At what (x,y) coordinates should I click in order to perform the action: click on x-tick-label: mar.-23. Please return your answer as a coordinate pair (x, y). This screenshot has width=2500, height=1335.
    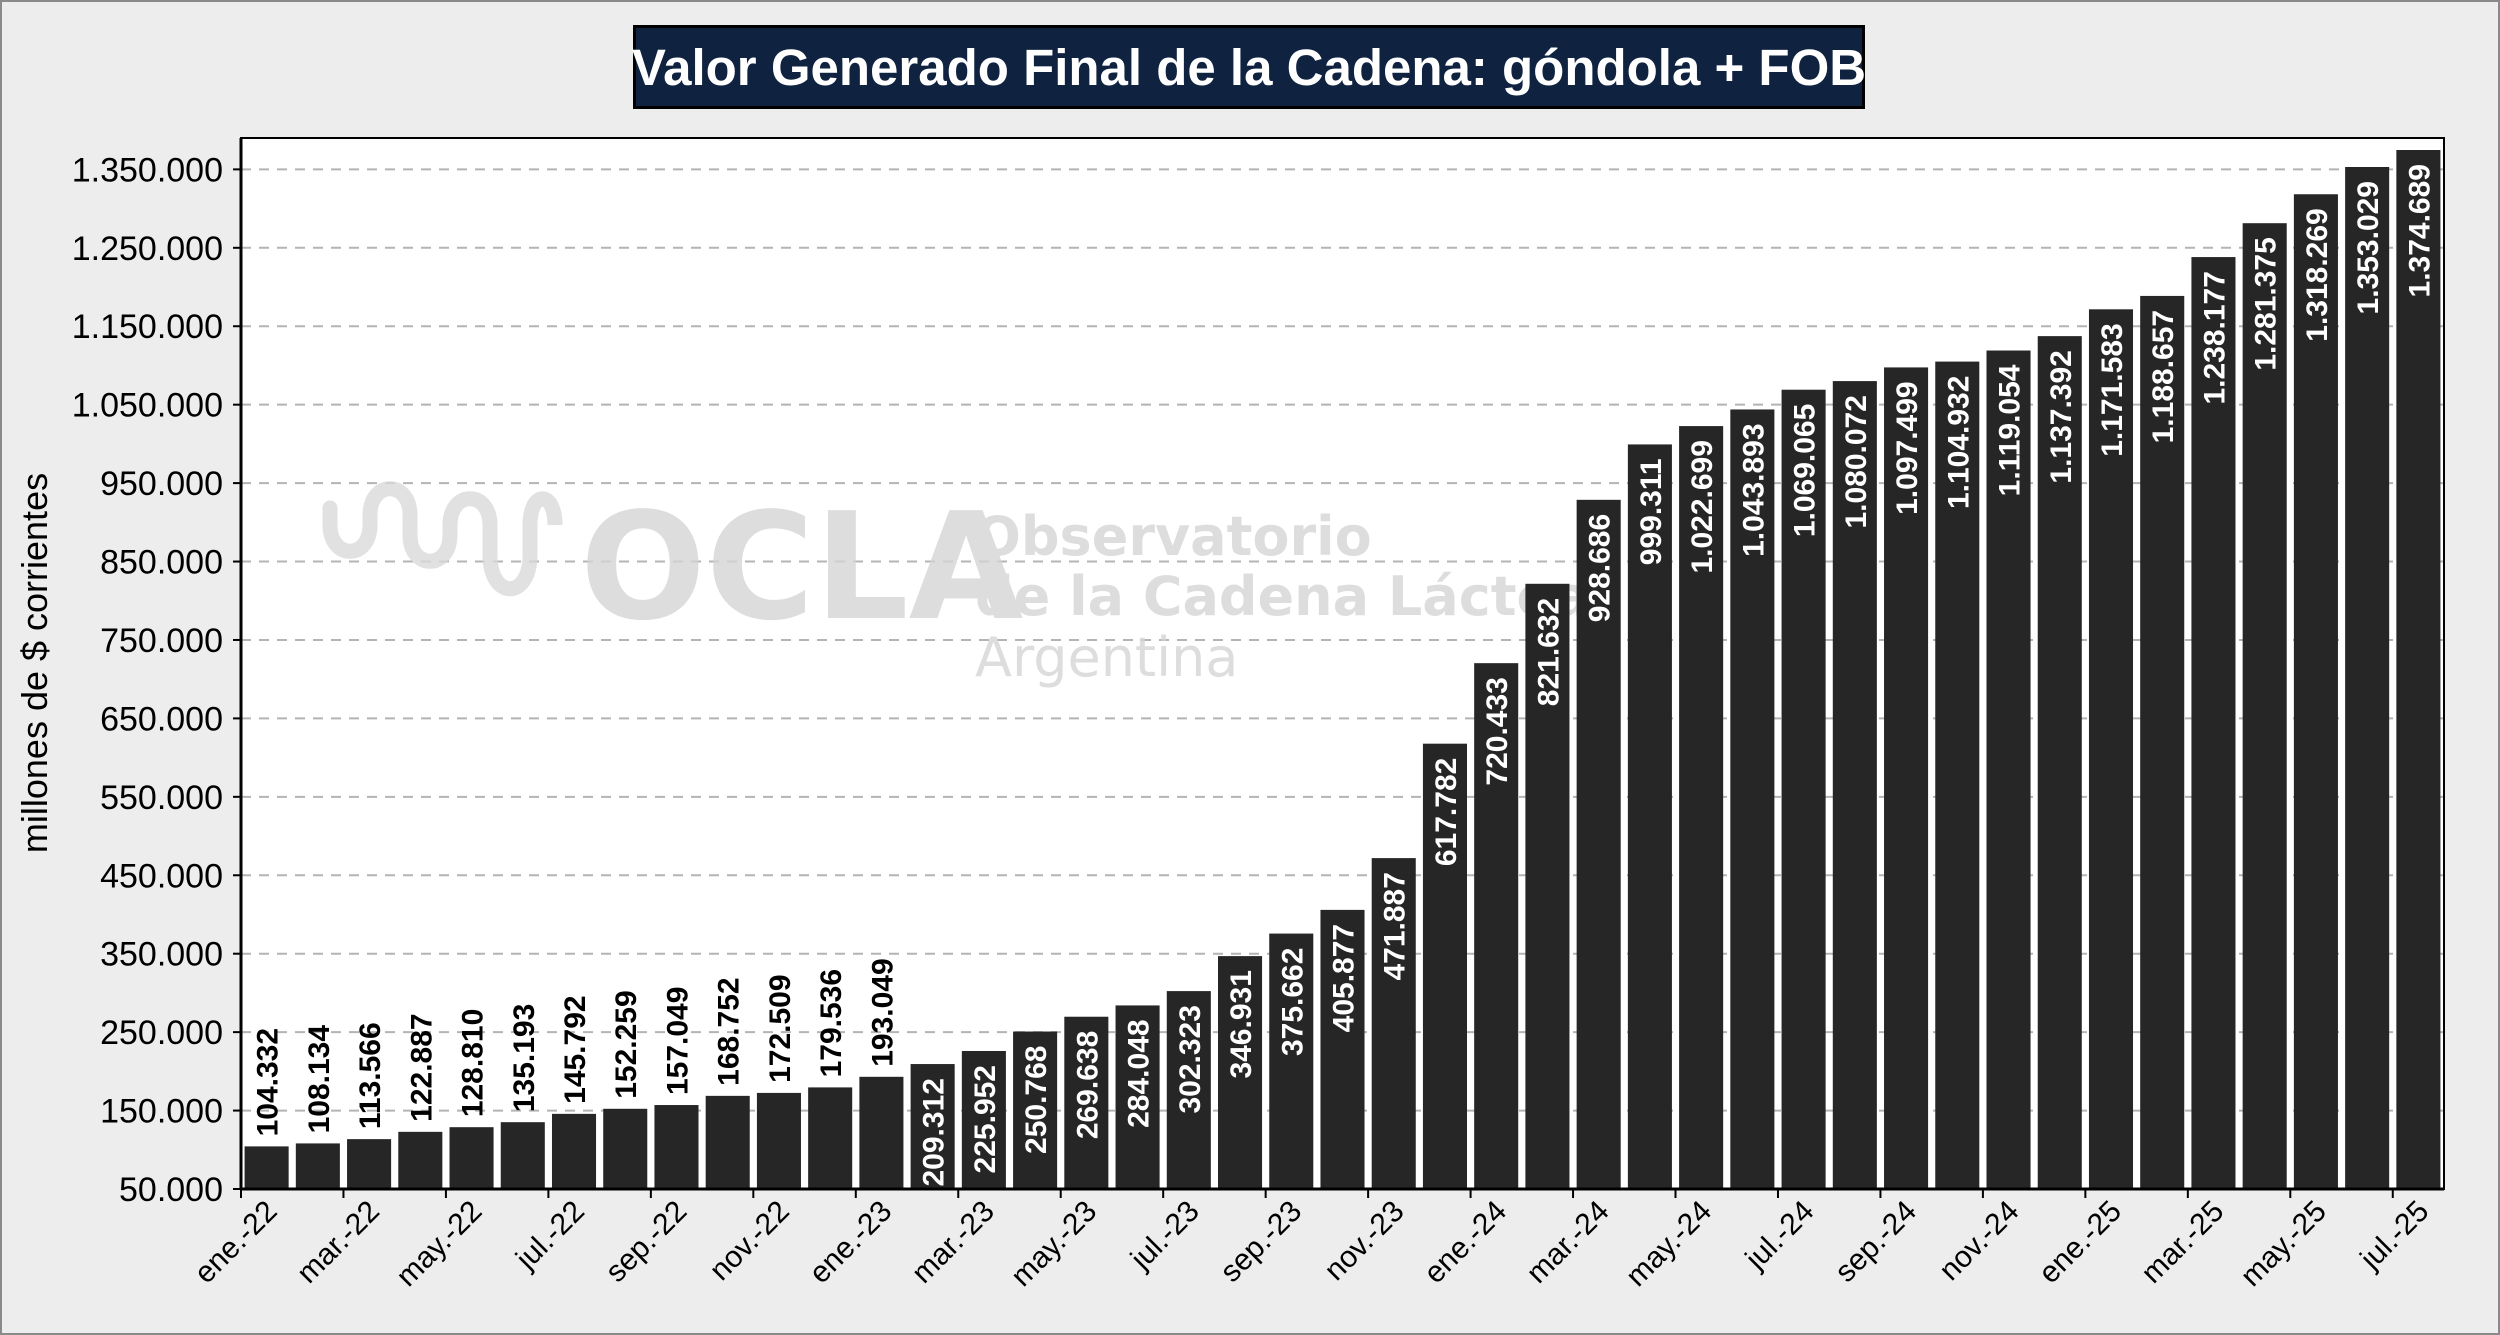
    Looking at the image, I should click on (953, 1242).